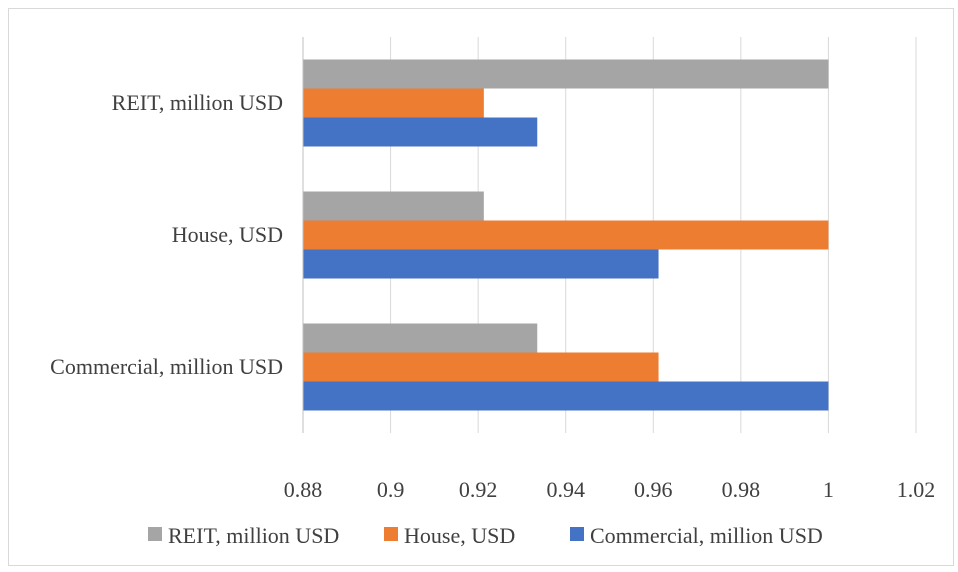  I want to click on x-tick-label: 0.96, so click(653, 489).